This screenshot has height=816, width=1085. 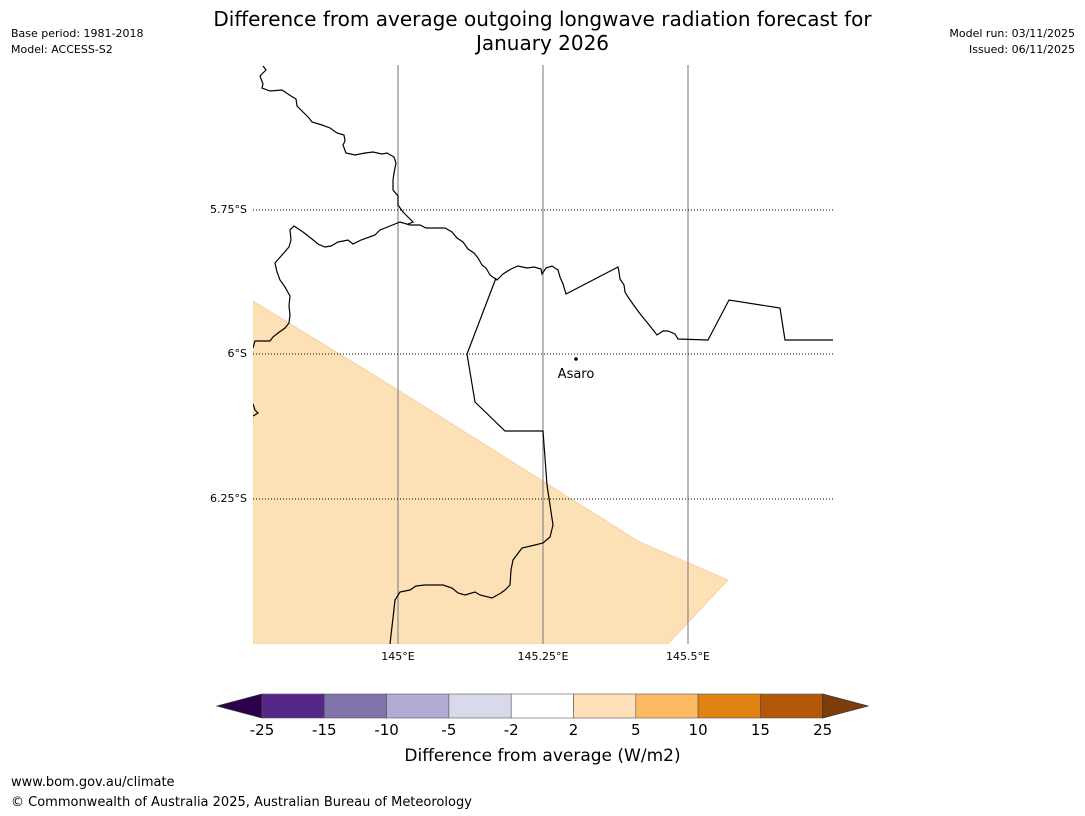 What do you see at coordinates (256, 410) in the screenshot?
I see `boundary-west-fragment` at bounding box center [256, 410].